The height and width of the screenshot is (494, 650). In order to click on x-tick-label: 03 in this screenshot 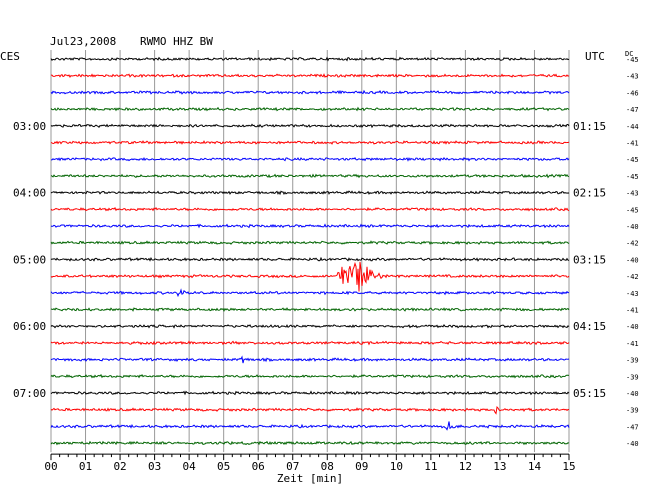, I will do `click(154, 466)`.